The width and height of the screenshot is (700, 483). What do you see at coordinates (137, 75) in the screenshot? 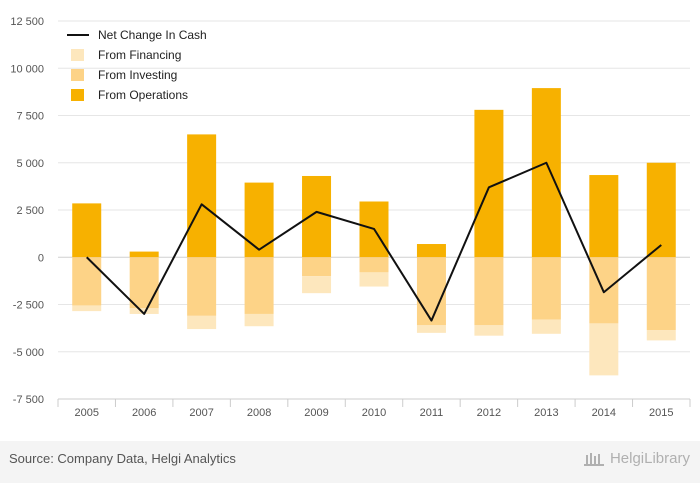
I see `legend-label: From Investing` at bounding box center [137, 75].